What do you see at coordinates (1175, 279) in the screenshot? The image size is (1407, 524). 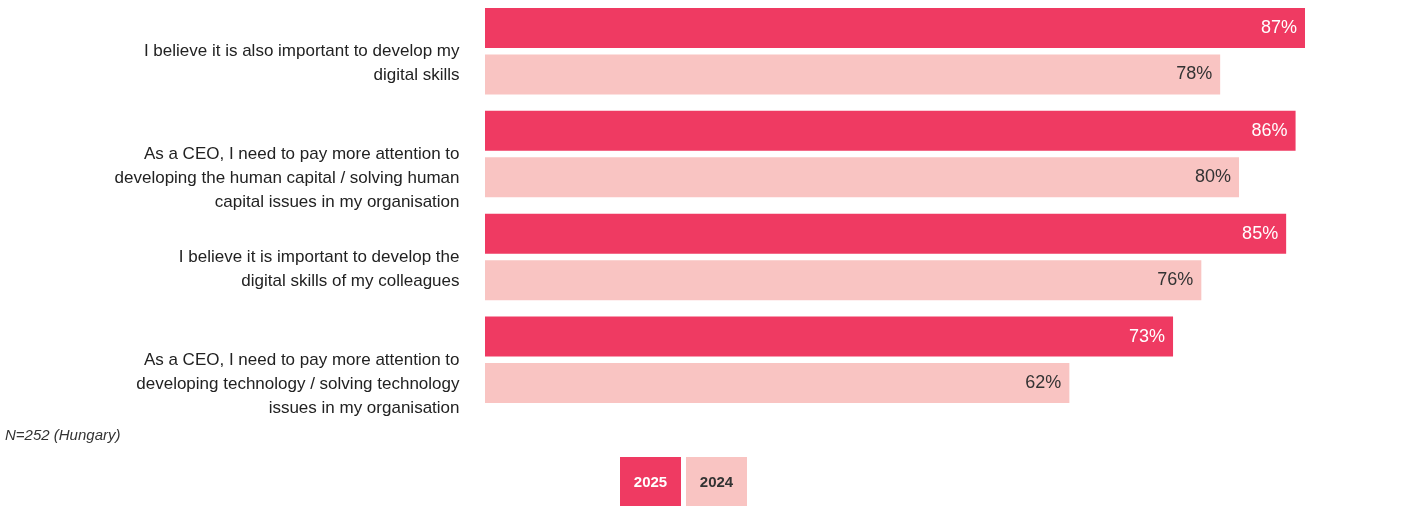 I see `data-label: 76%` at bounding box center [1175, 279].